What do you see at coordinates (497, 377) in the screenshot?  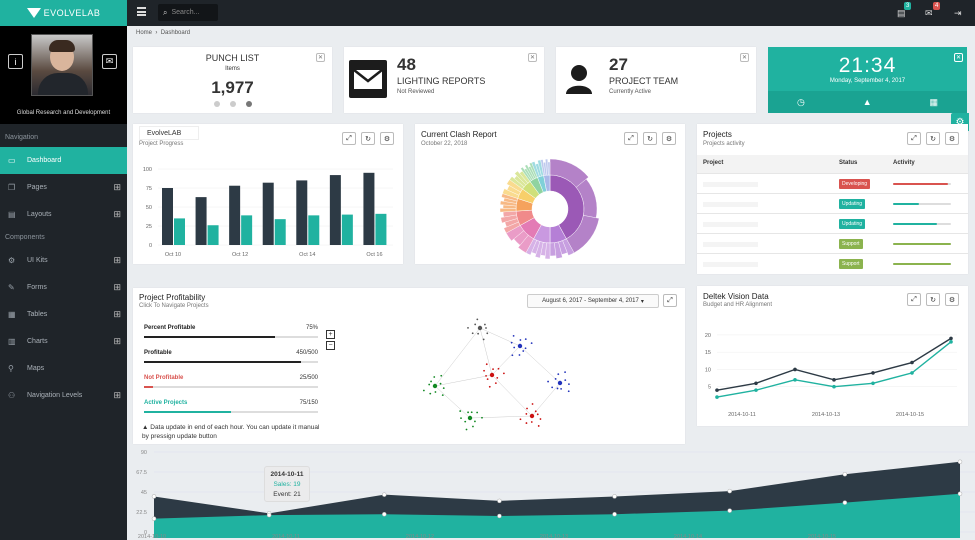 I see `project-network-graph` at bounding box center [497, 377].